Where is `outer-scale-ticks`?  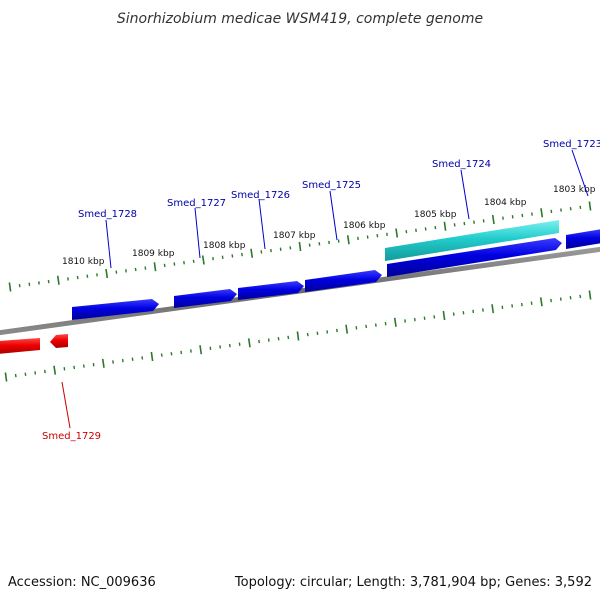
outer-scale-ticks is located at coordinates (300, 246).